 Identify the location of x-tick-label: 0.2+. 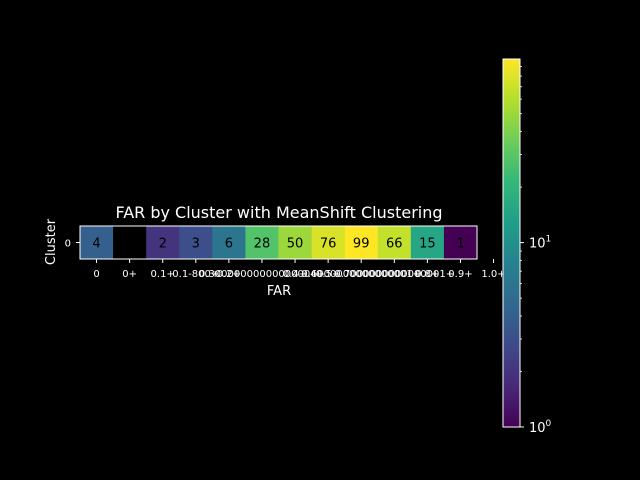
(229, 274).